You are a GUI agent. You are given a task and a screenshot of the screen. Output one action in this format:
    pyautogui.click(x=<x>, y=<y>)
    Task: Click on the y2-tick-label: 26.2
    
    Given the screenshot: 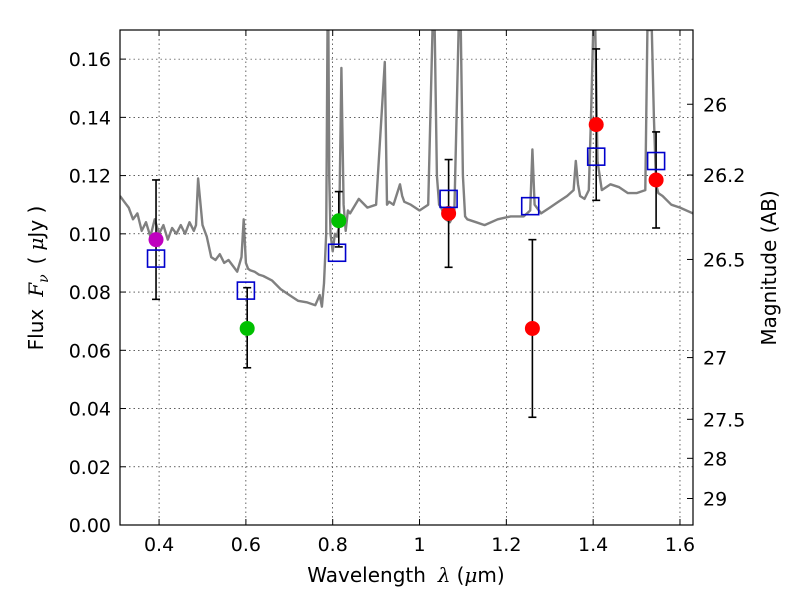 What is the action you would take?
    pyautogui.click(x=724, y=176)
    